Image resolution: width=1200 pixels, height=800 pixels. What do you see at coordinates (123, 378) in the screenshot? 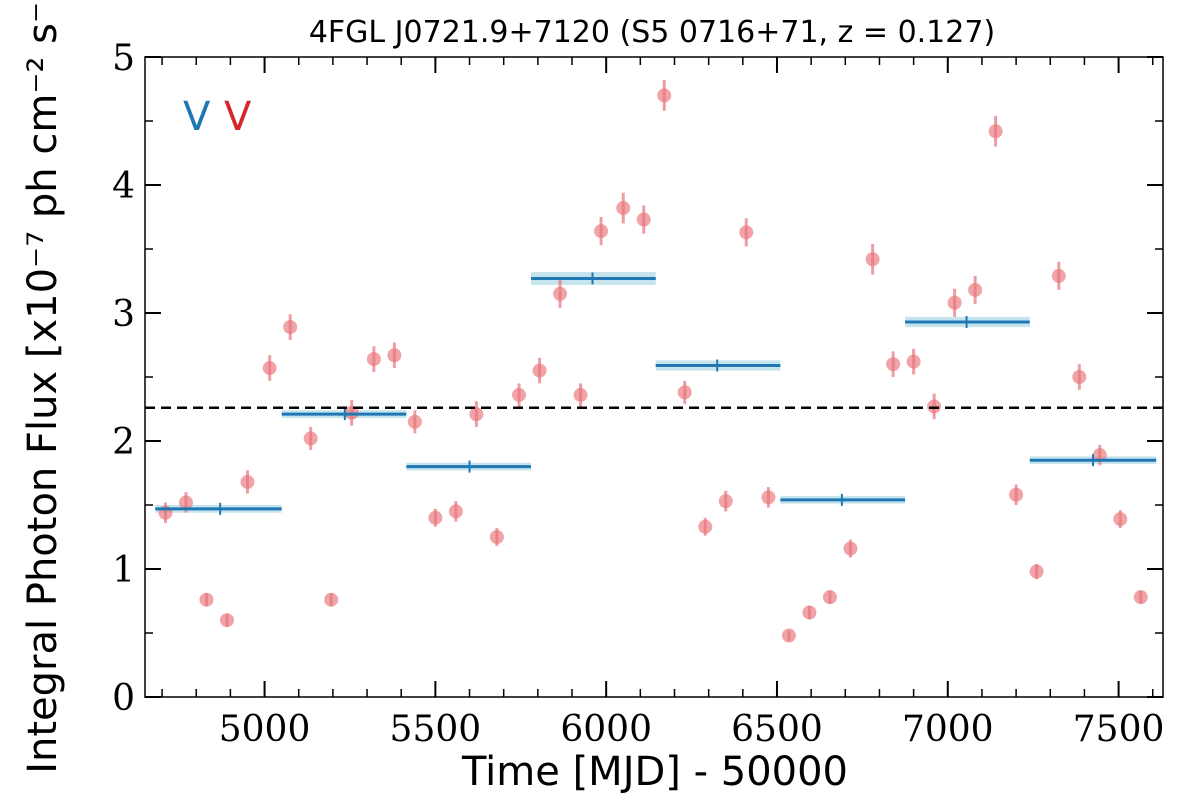
I see `y-tick-labels: 0 1 2 3 4 5` at bounding box center [123, 378].